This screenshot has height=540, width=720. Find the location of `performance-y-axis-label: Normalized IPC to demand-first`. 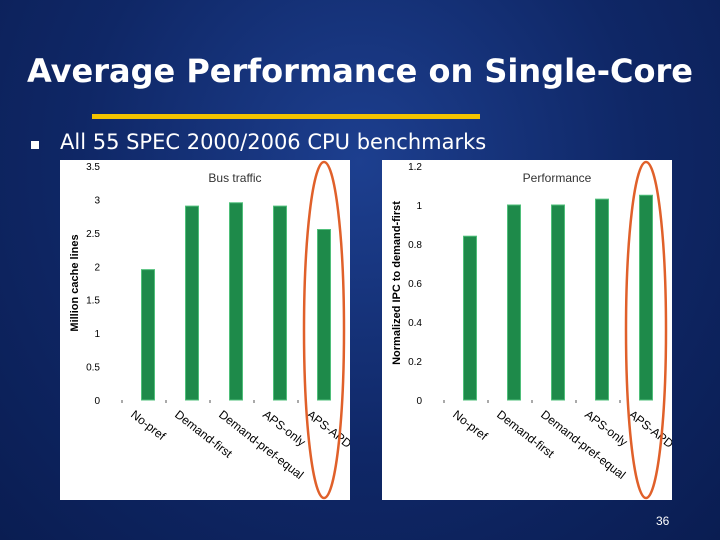

performance-y-axis-label: Normalized IPC to demand-first is located at coordinates (397, 283).